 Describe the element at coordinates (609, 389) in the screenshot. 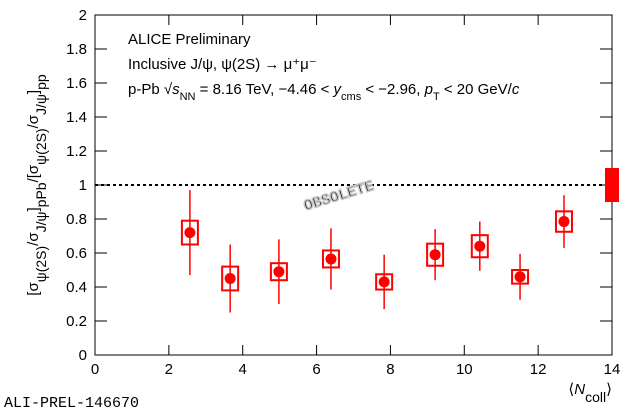

I see `text-segment: ⟩` at that location.